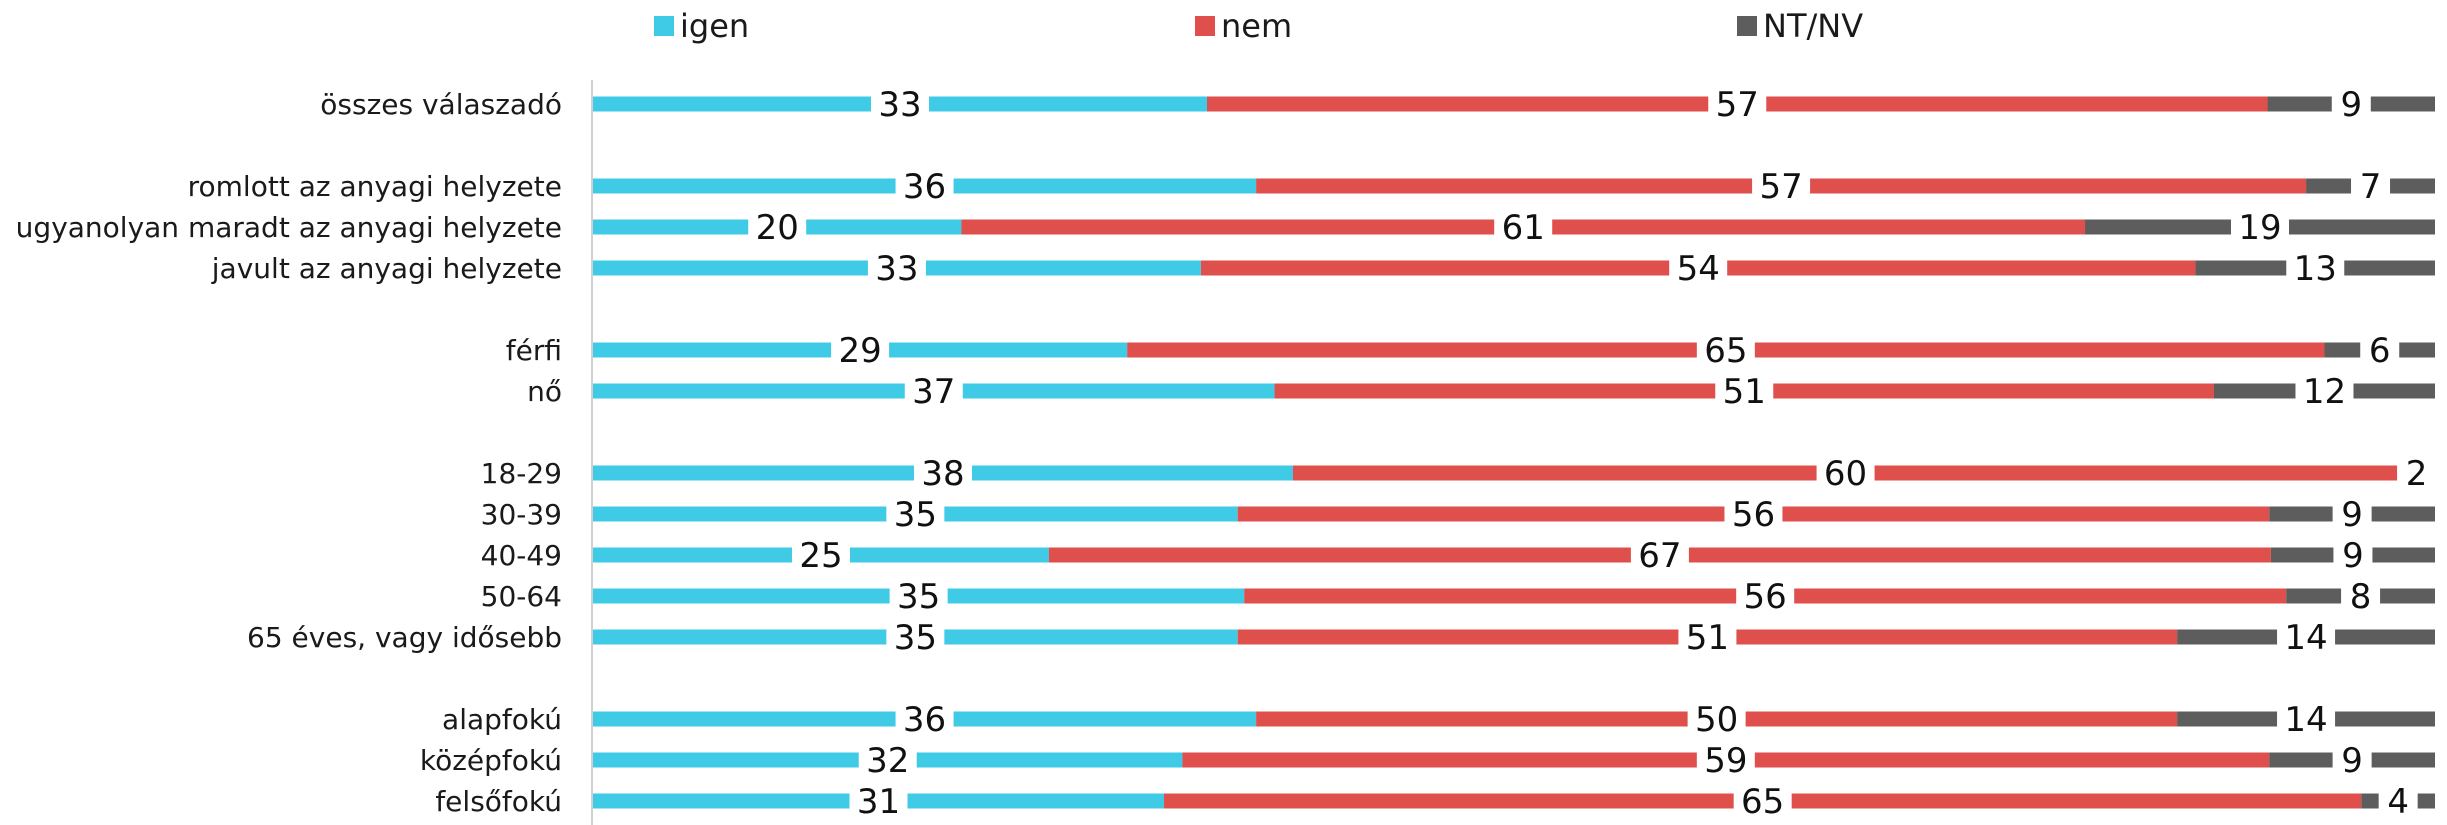 Image resolution: width=2447 pixels, height=825 pixels. I want to click on data-label: 12, so click(2324, 392).